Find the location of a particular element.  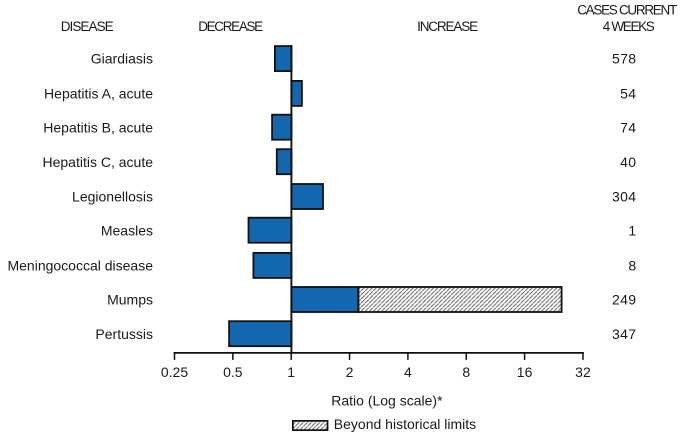

svg-text: Mumps is located at coordinates (130, 300).